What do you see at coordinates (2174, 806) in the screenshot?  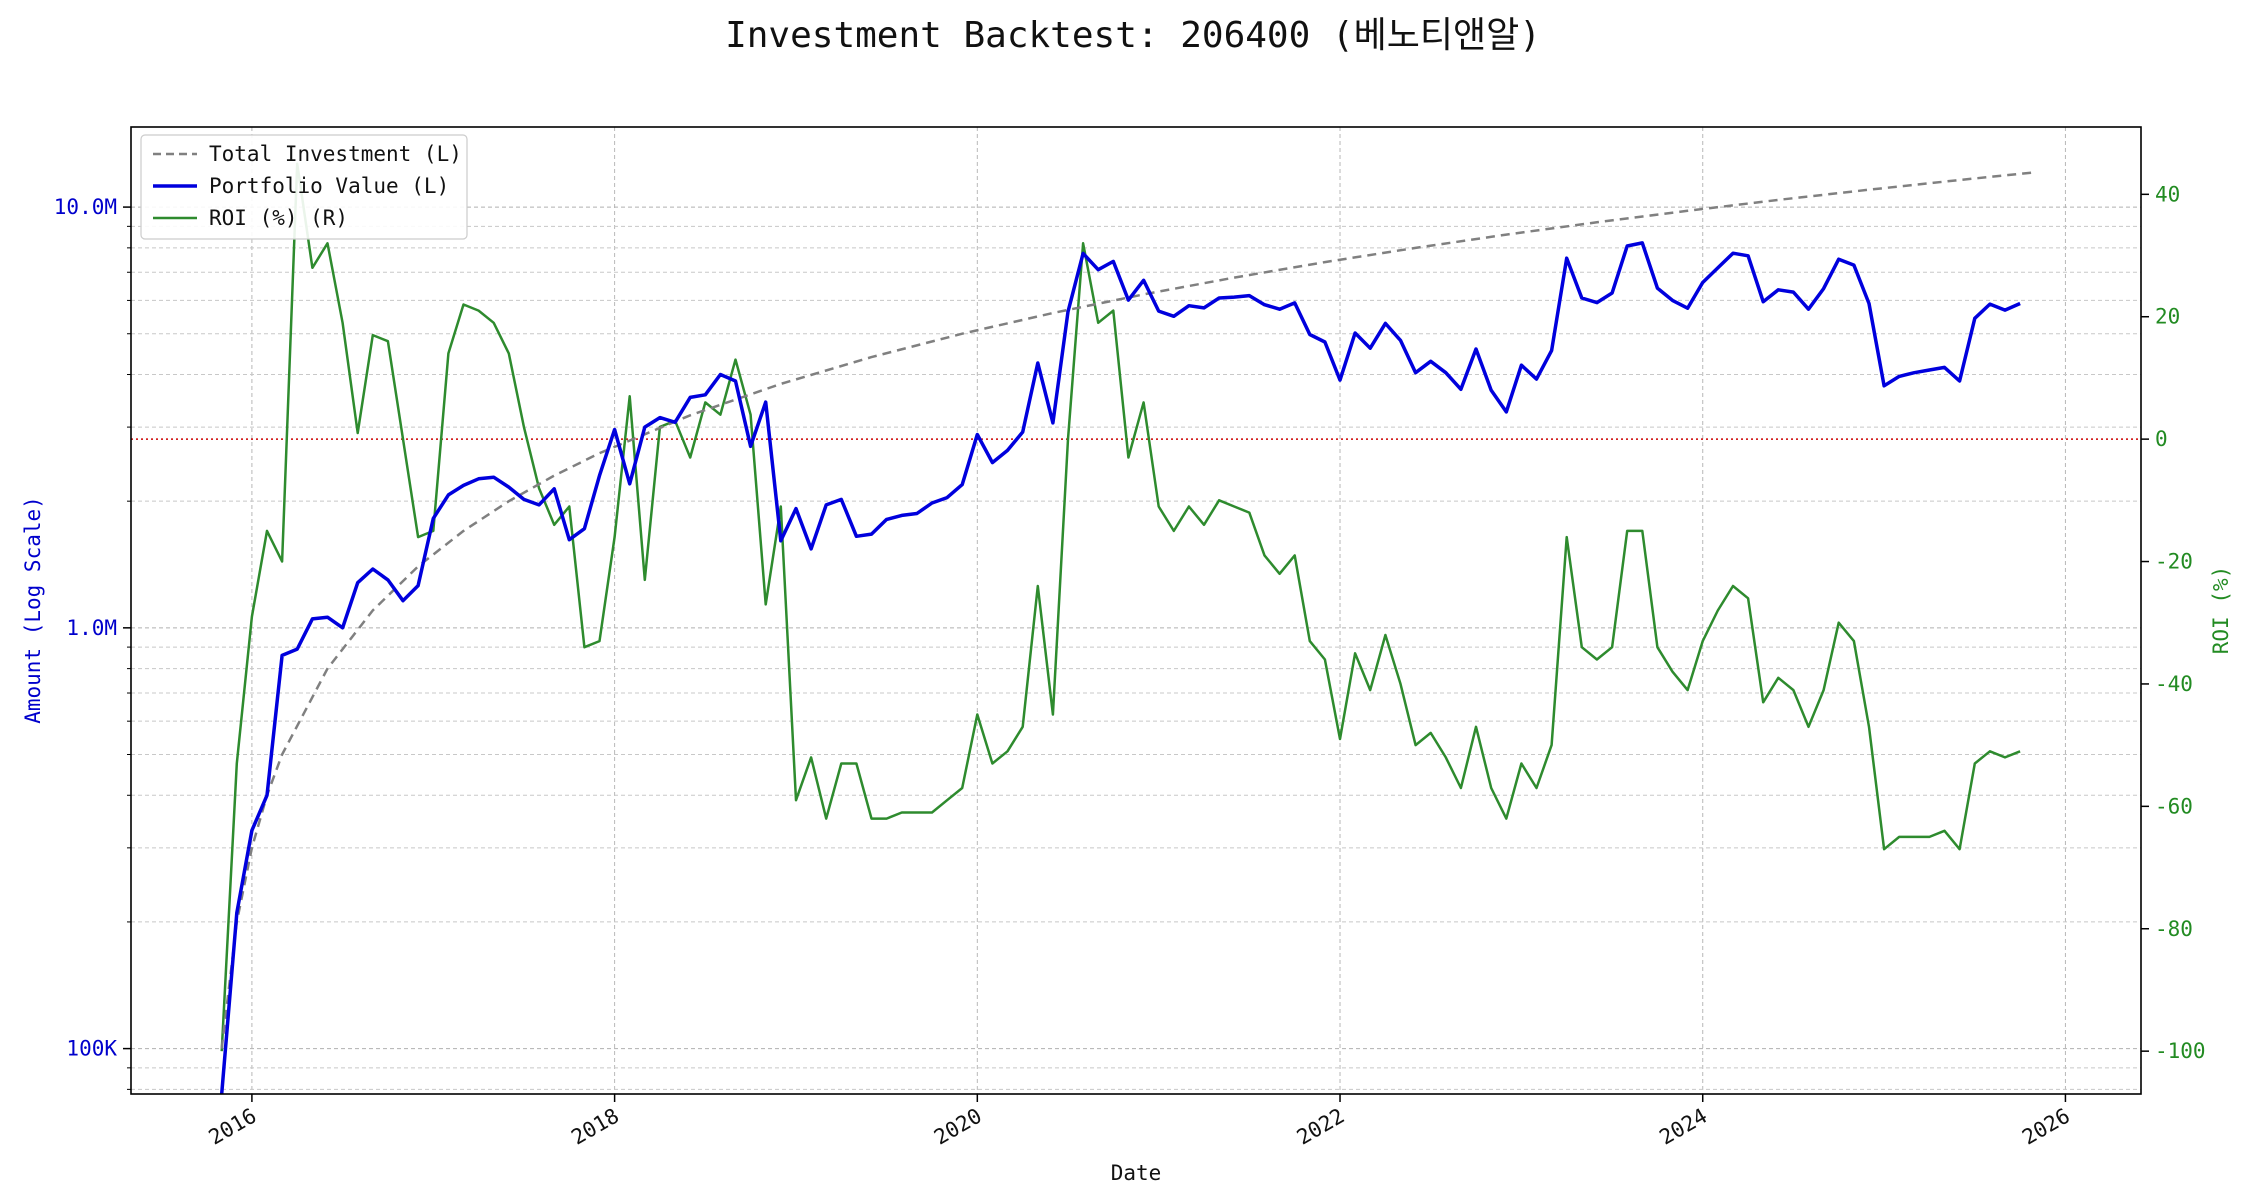 I see `y-right-tick-label: -60` at bounding box center [2174, 806].